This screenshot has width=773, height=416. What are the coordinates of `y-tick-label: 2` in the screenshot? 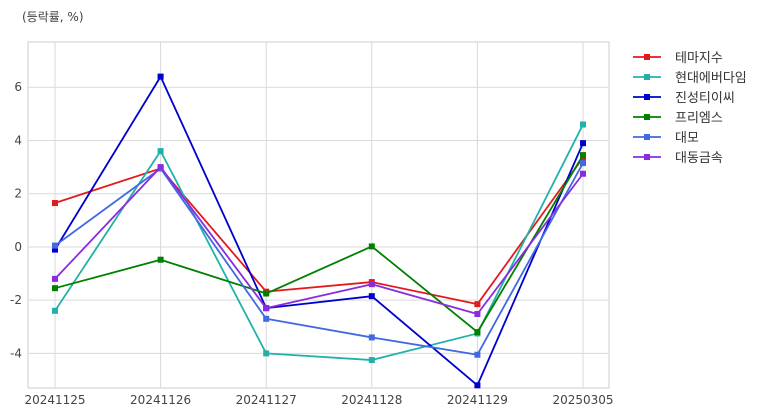 It's located at (18, 194).